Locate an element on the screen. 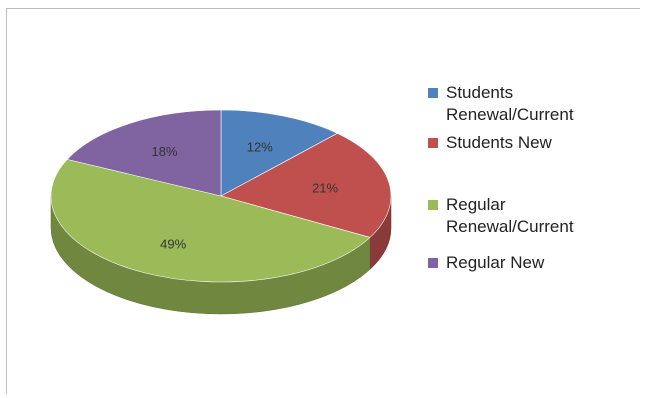 This screenshot has width=646, height=398. legend-item-students-renewal: Students Renewal/Current is located at coordinates (535, 107).